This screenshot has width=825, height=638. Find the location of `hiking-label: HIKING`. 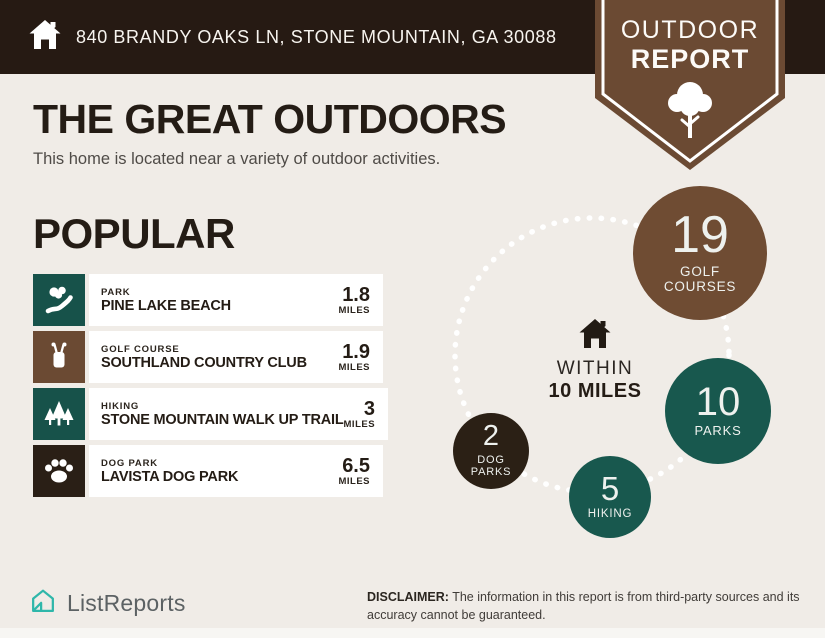

hiking-label: HIKING is located at coordinates (610, 513).